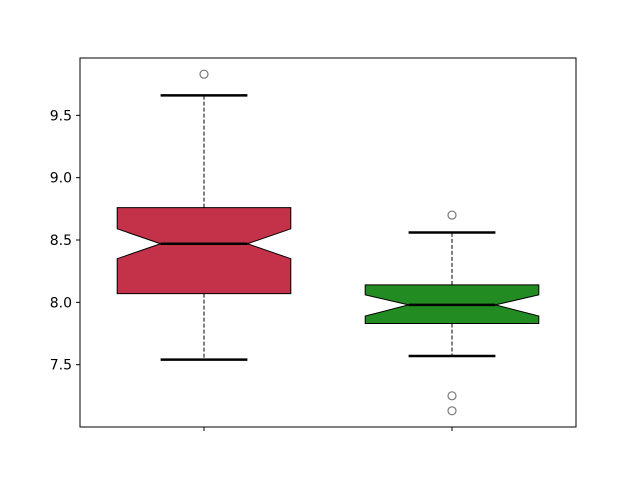 Image resolution: width=640 pixels, height=480 pixels. Describe the element at coordinates (61, 179) in the screenshot. I see `y-tick-label: 9.0` at that location.